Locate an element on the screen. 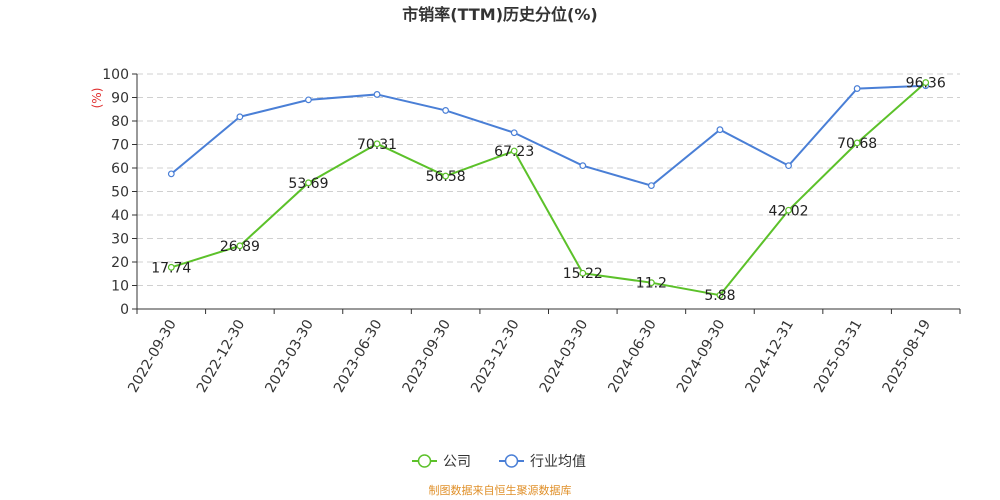 This screenshot has height=500, width=1000. y-tick-label: 70 is located at coordinates (120, 146).